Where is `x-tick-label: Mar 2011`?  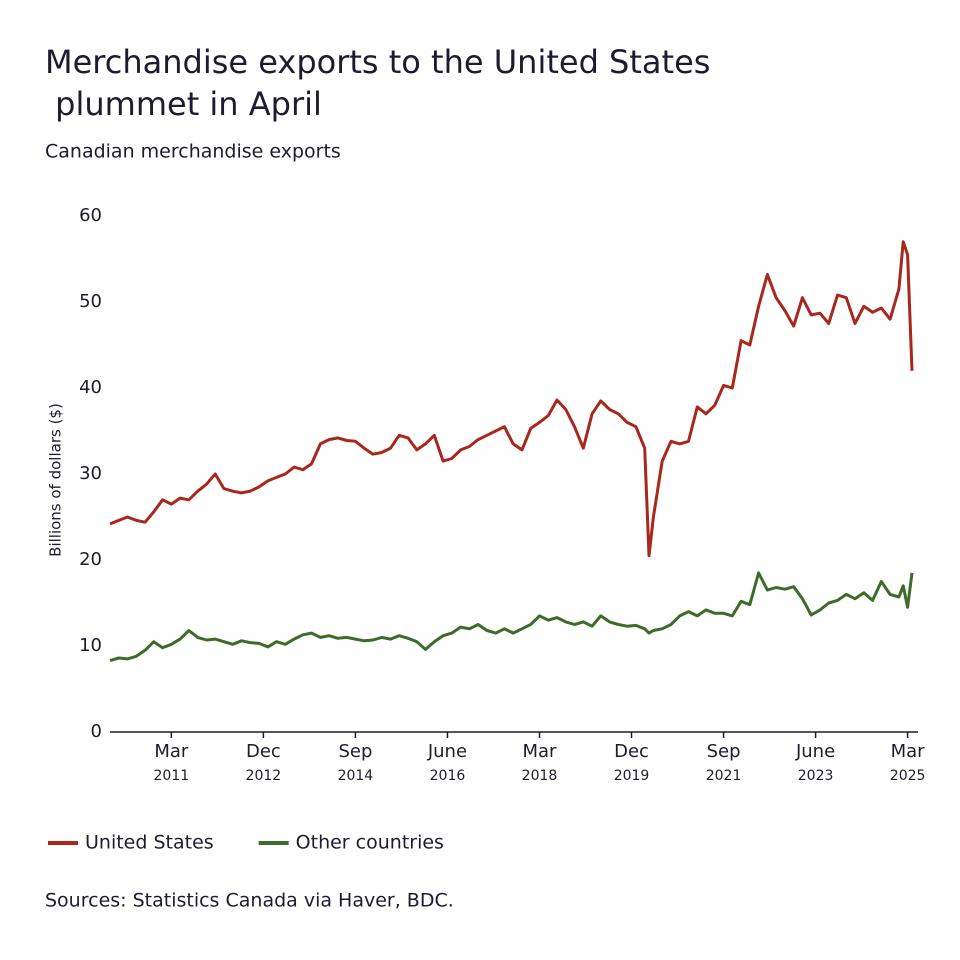
x-tick-label: Mar 2011 is located at coordinates (171, 762).